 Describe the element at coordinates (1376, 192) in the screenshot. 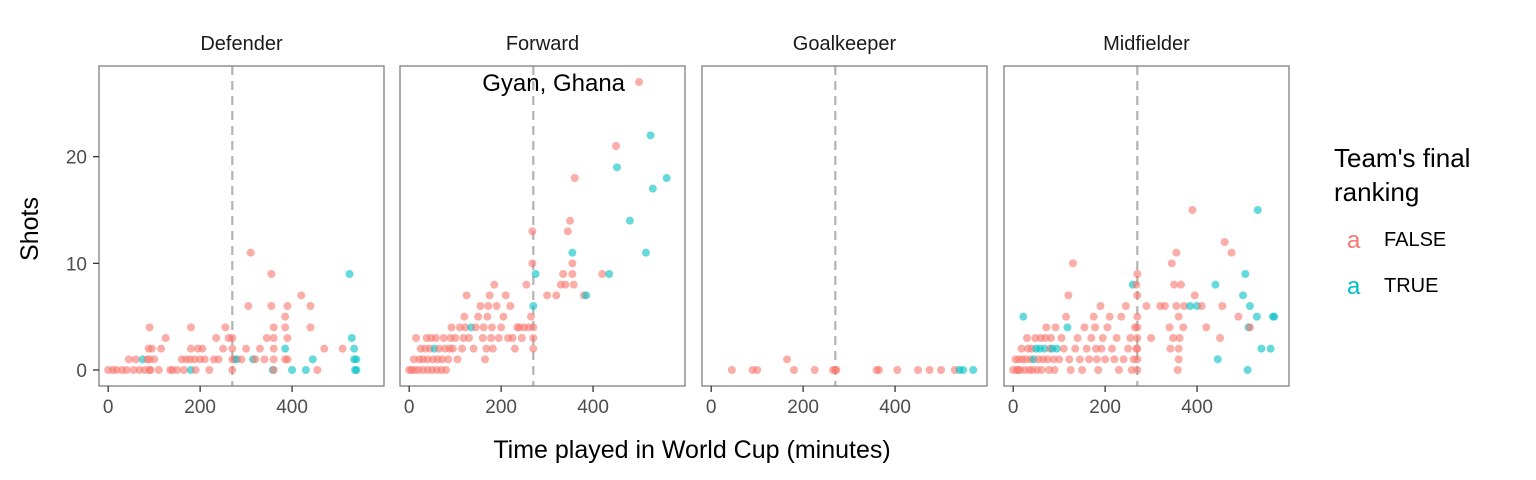

I see `legend-title-line-2: ranking` at that location.